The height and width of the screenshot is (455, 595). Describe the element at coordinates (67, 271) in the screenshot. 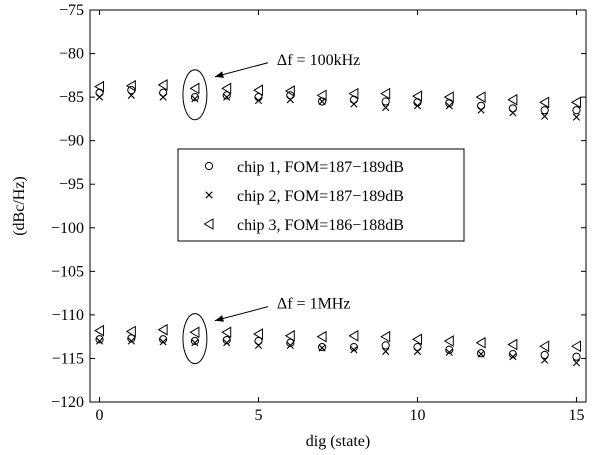

I see `y-tick-label: −105` at that location.